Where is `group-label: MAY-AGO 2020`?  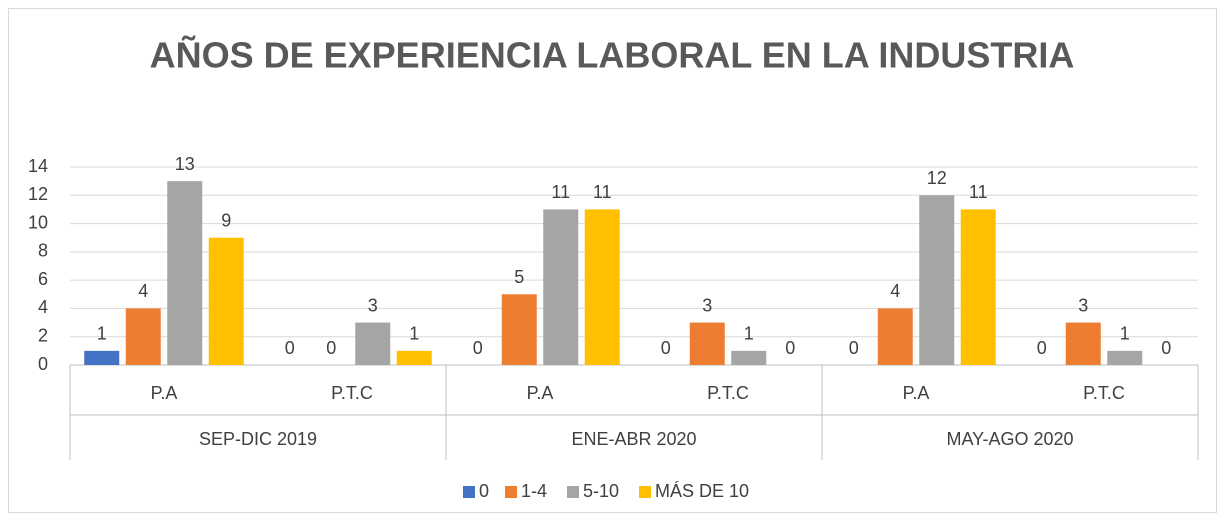 group-label: MAY-AGO 2020 is located at coordinates (1009, 439).